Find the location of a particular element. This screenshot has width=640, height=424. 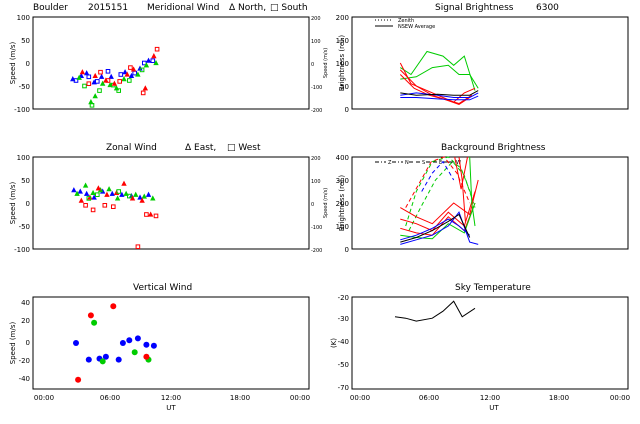

date-label: 2015151 is located at coordinates (108, 8).